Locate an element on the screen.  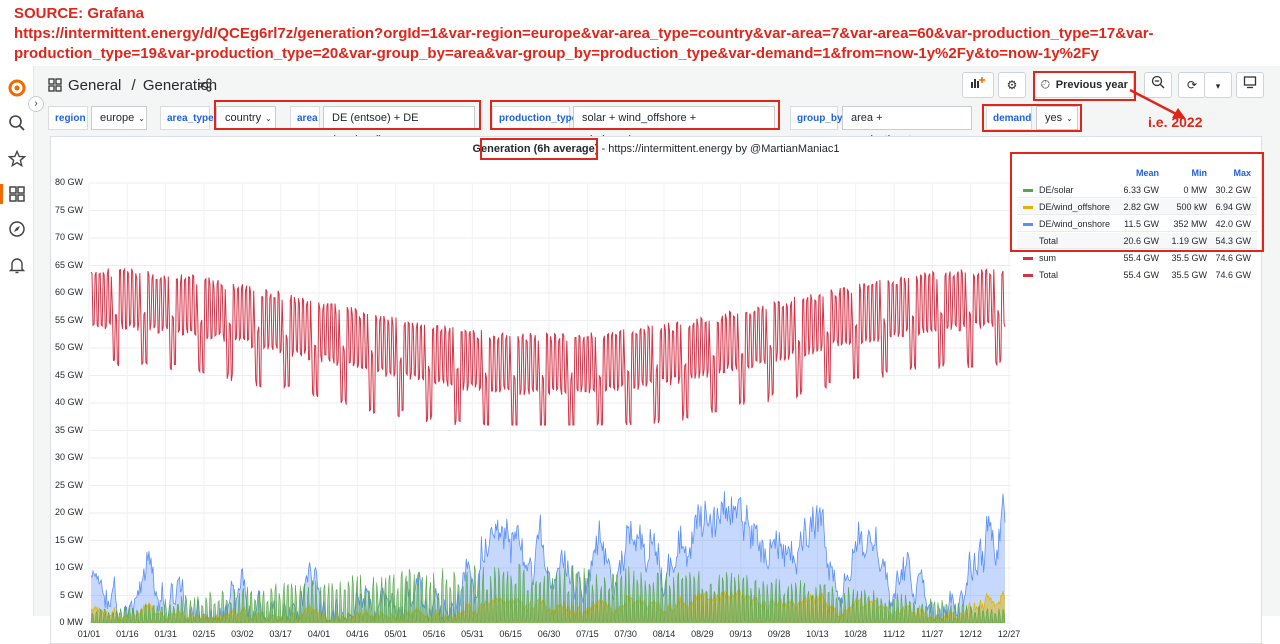
y-tick-label: 10 GW is located at coordinates (68, 567).